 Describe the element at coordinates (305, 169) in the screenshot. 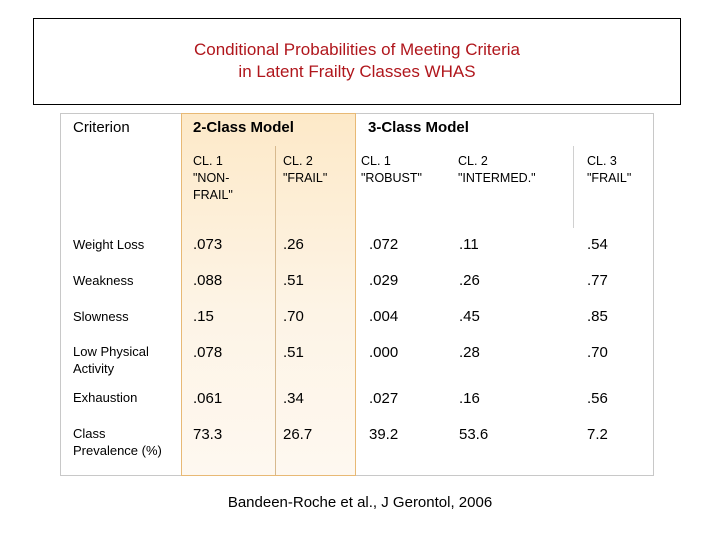

I see `subheader-2class-cl2: CL. 2 "FRAIL"` at that location.